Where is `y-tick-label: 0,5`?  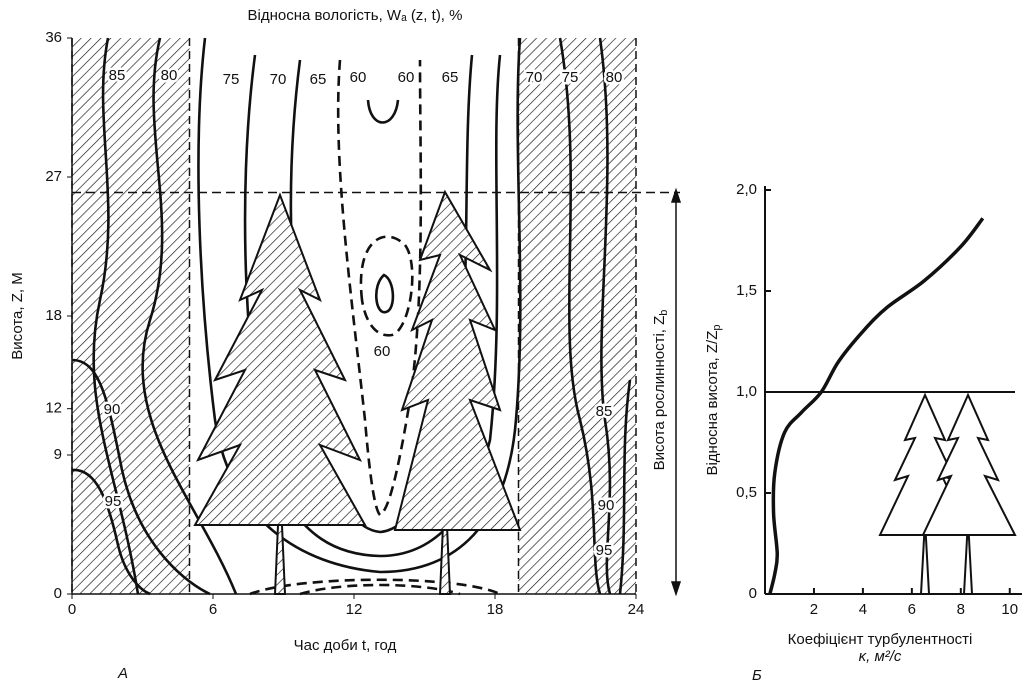 y-tick-label: 0,5 is located at coordinates (746, 492).